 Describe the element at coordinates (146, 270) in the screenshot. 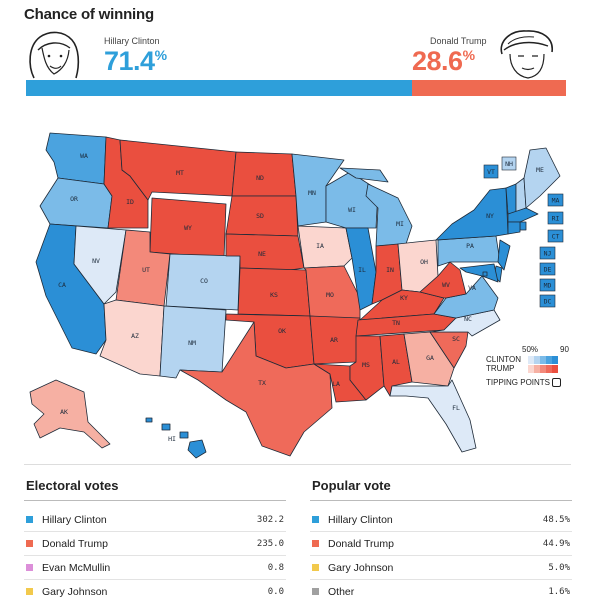

I see `state-label-ut: UT` at that location.